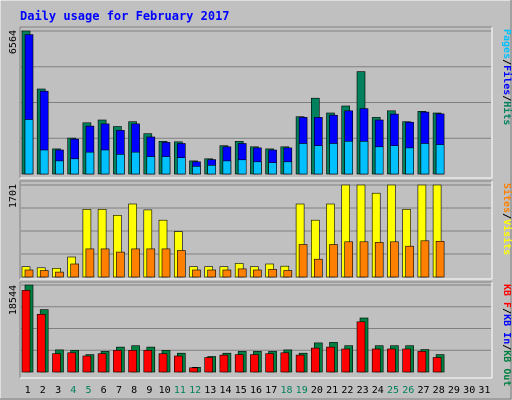  Describe the element at coordinates (317, 390) in the screenshot. I see `x-tick-label: 20` at that location.